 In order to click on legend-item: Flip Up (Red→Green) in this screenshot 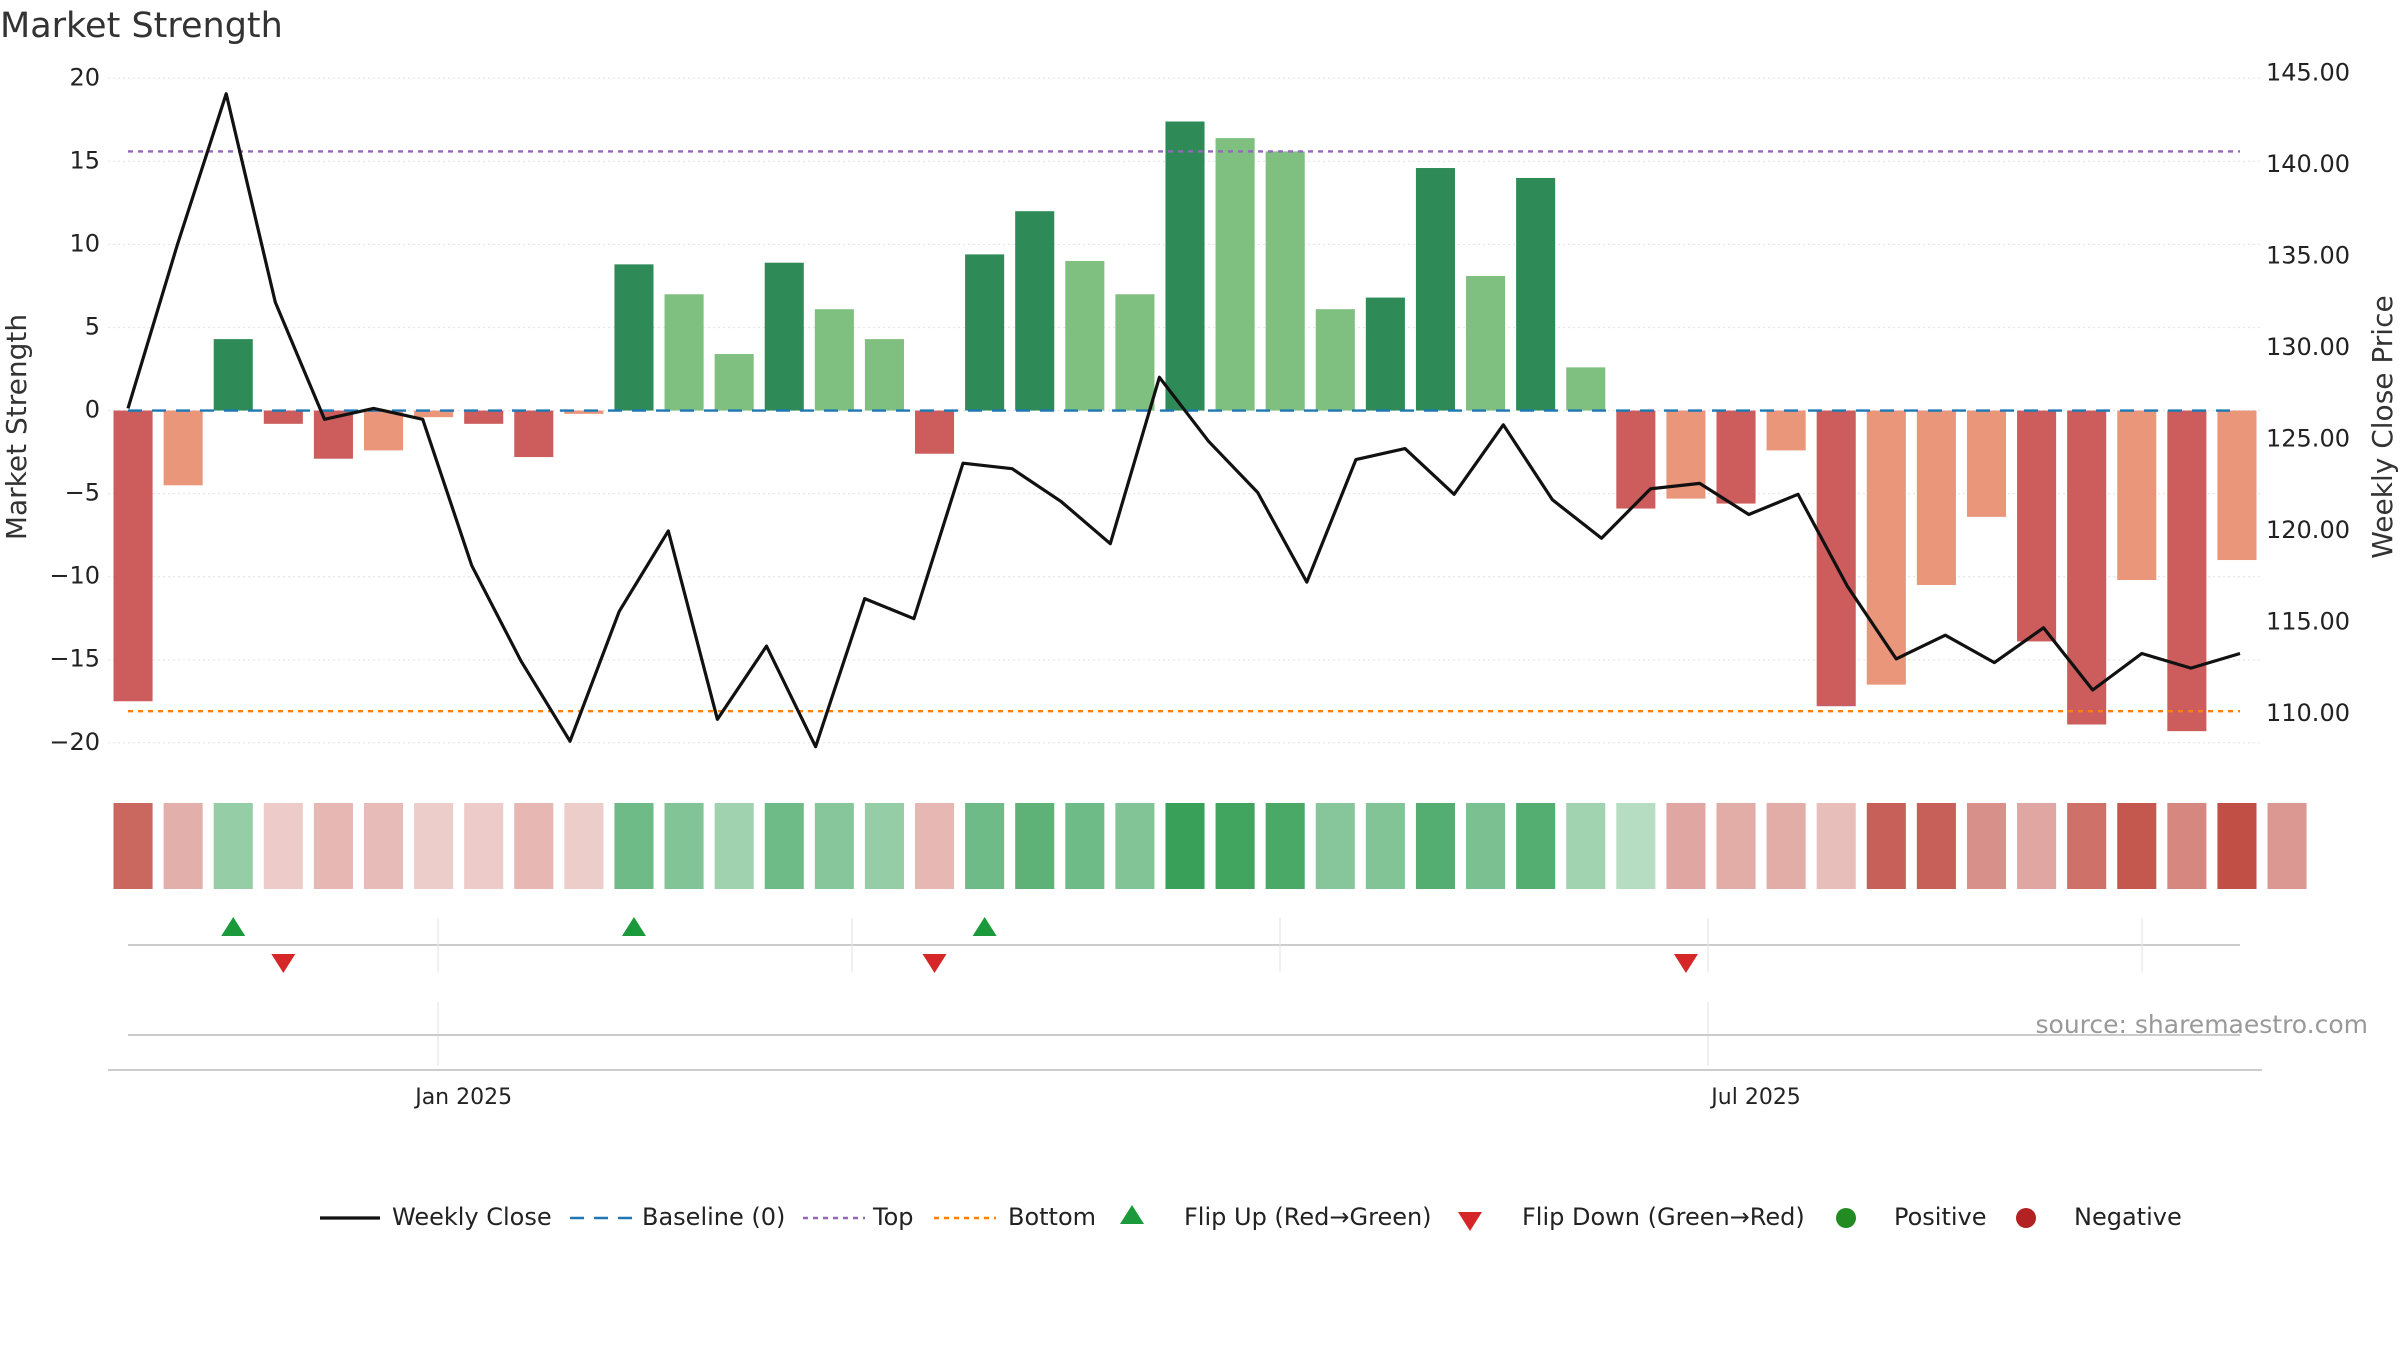, I will do `click(1276, 1217)`.